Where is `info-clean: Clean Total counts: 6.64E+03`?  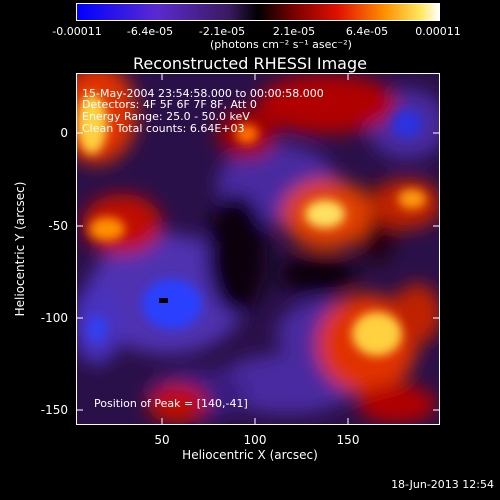
info-clean: Clean Total counts: 6.64E+03 is located at coordinates (163, 128).